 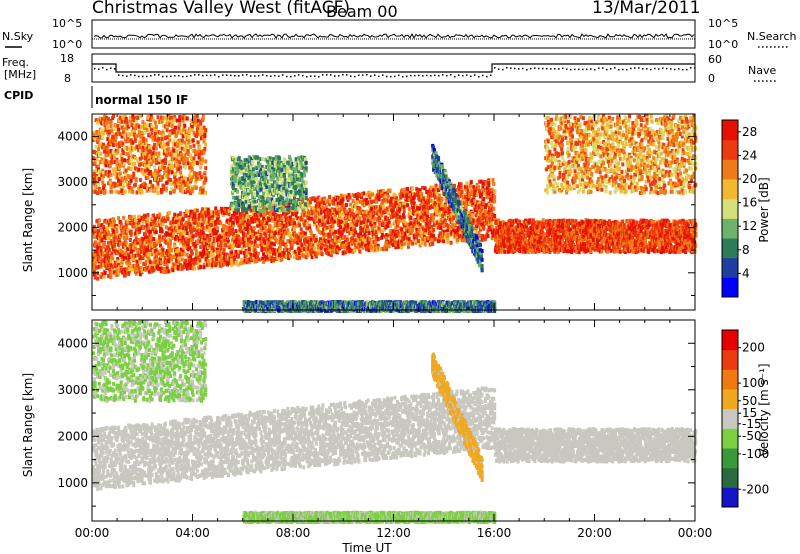 What do you see at coordinates (394, 36) in the screenshot?
I see `nsky-line` at bounding box center [394, 36].